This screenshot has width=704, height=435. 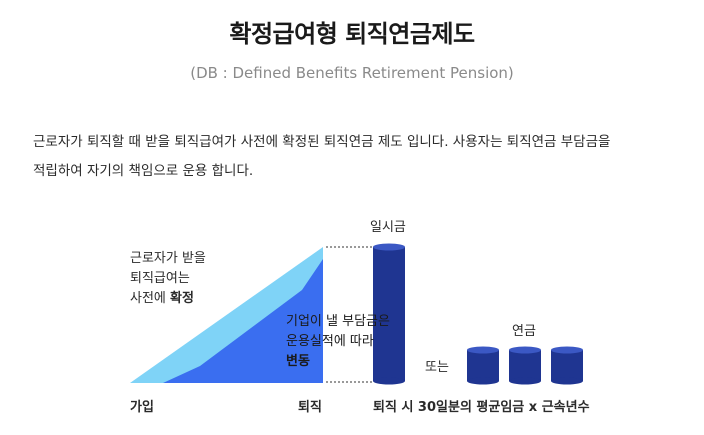 I want to click on fixed-note-line-3: 사전에 확정, so click(x=168, y=299).